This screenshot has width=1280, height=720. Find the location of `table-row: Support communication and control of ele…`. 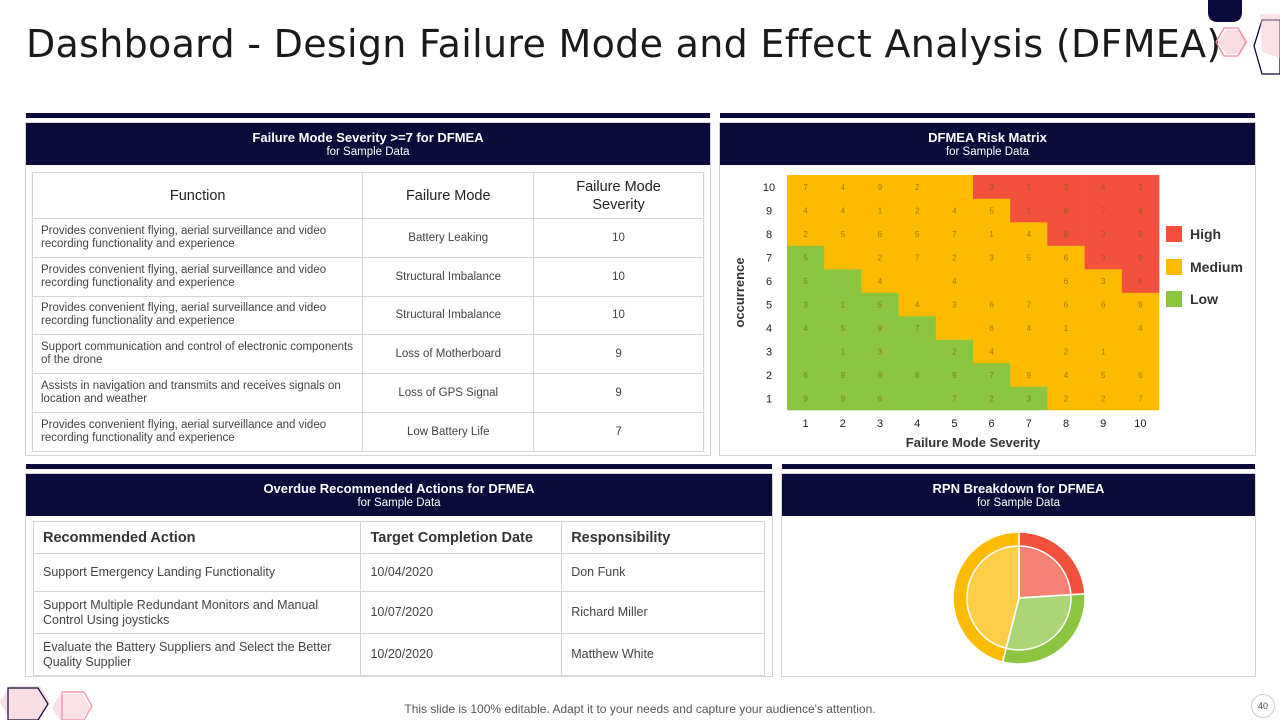

table-row: Support communication and control of ele… is located at coordinates (367, 354).